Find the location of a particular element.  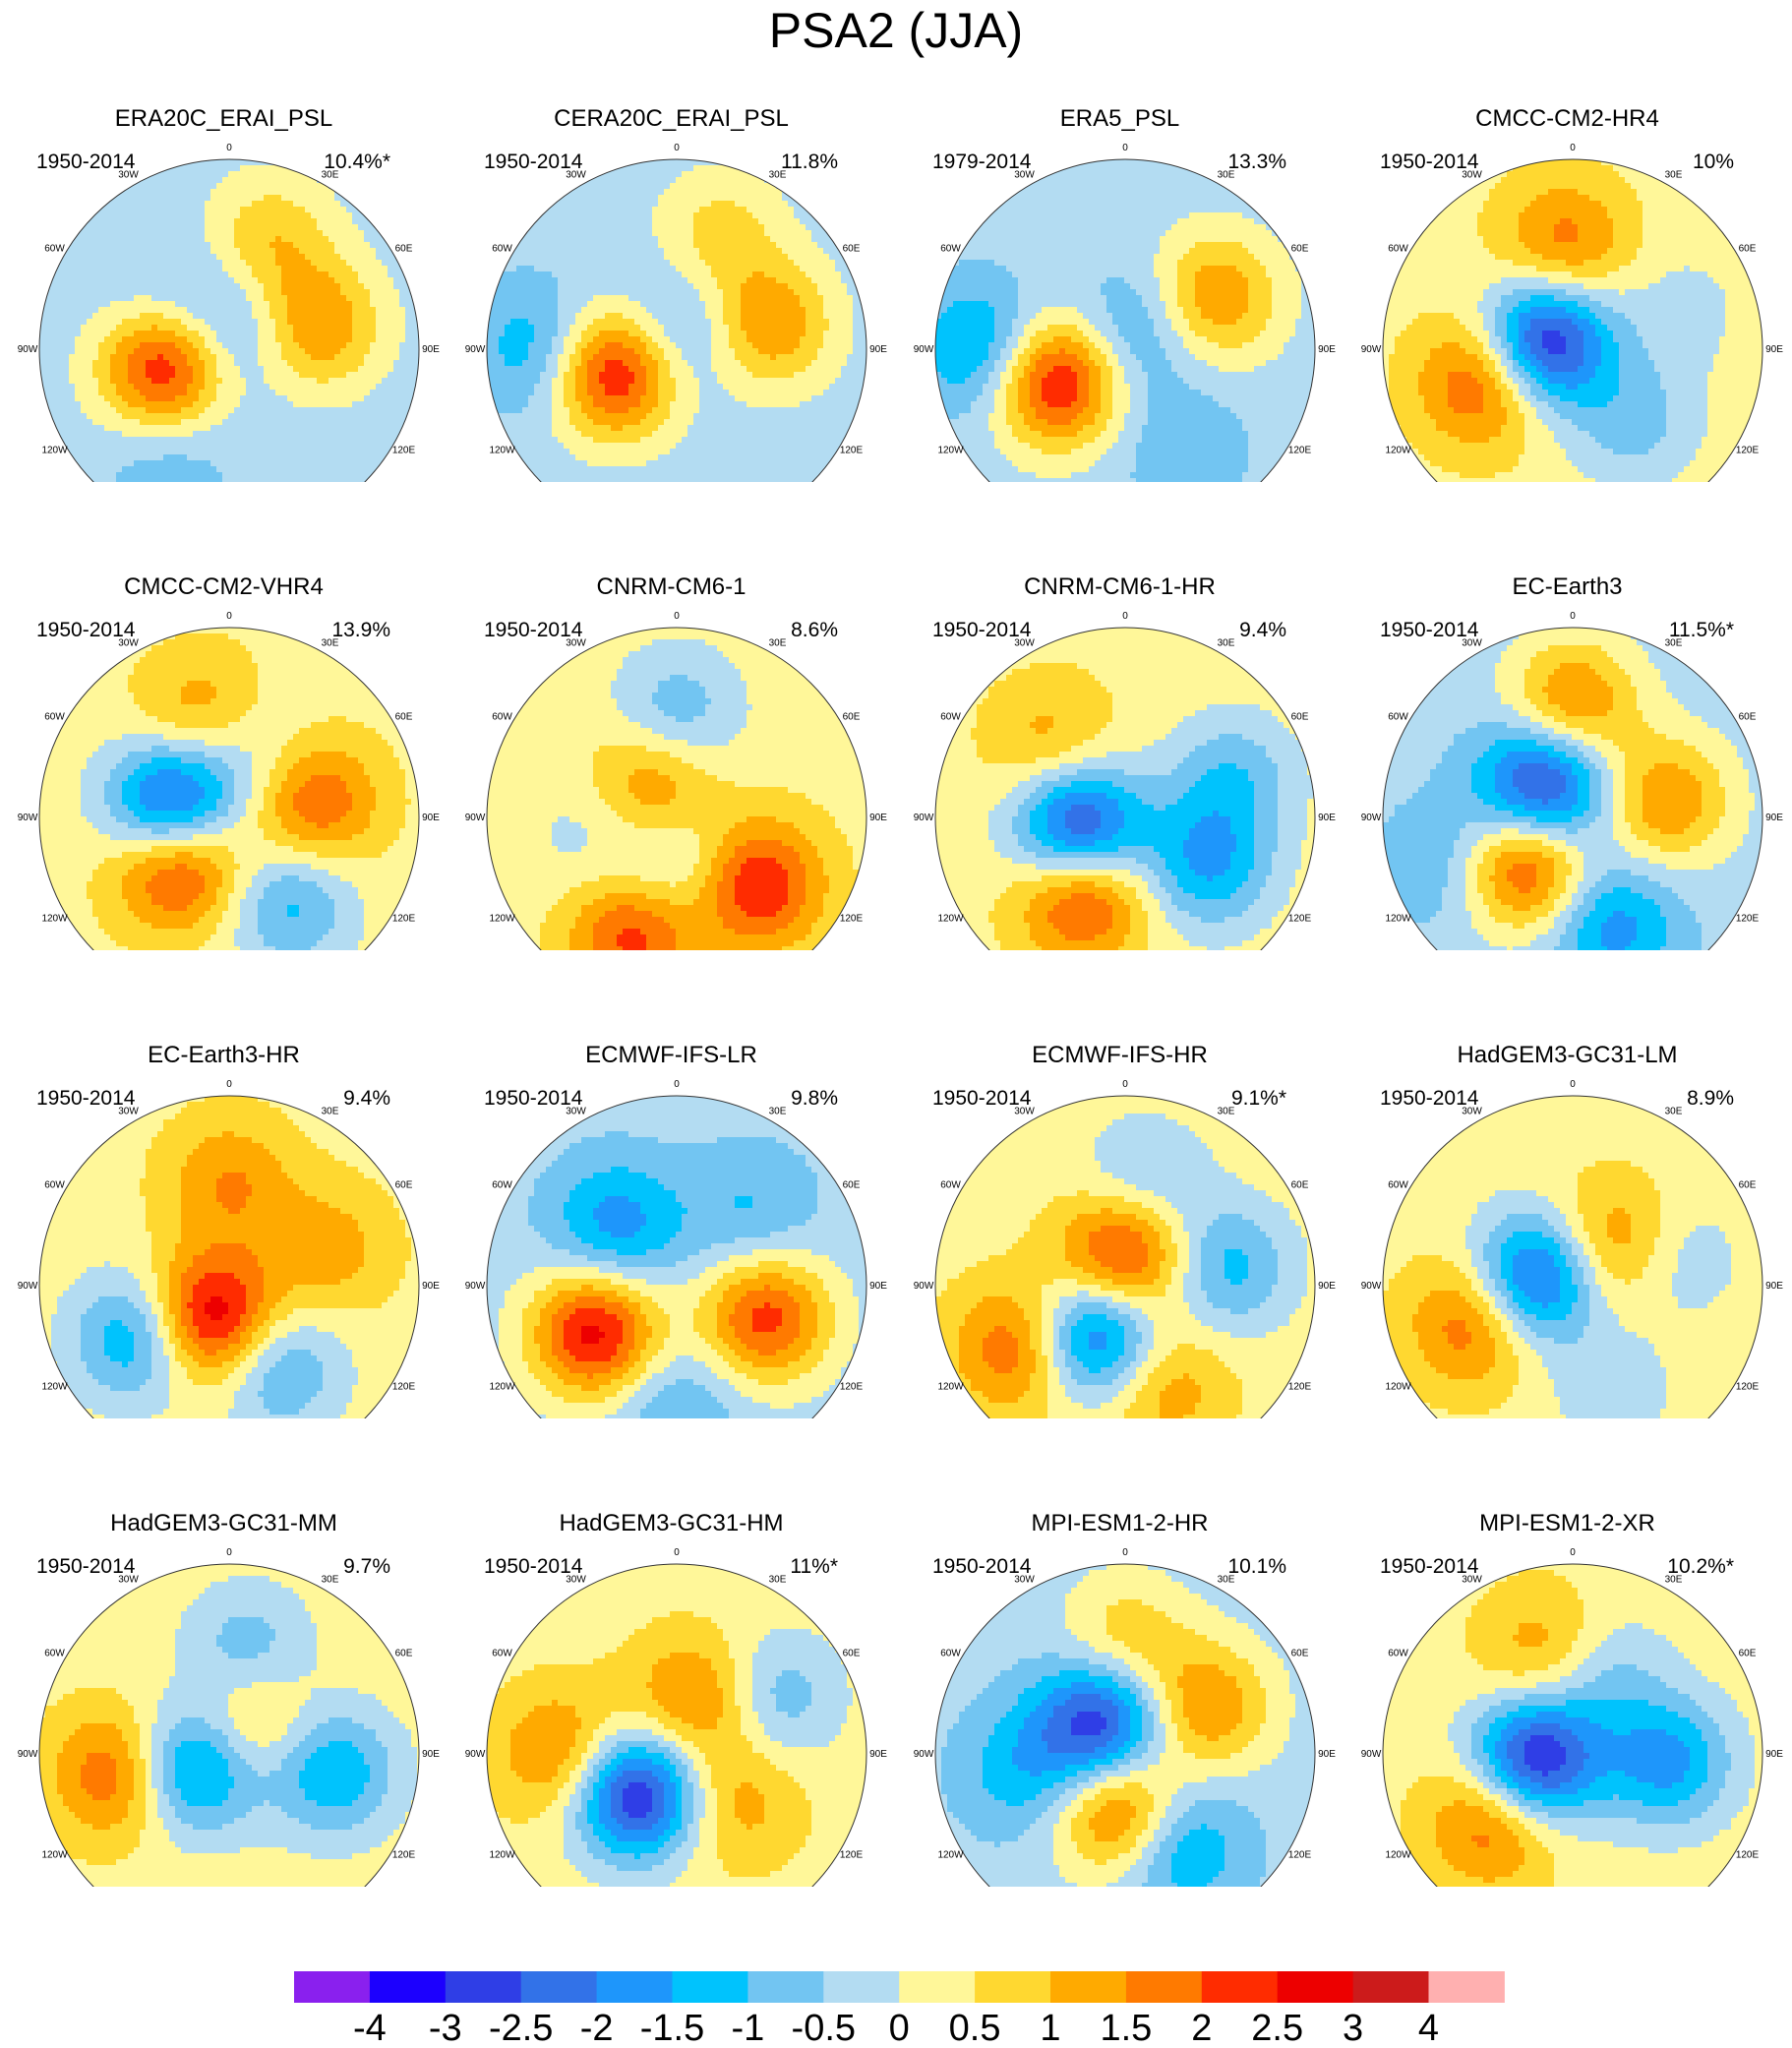

panel-period: 1979-2014 is located at coordinates (981, 162).